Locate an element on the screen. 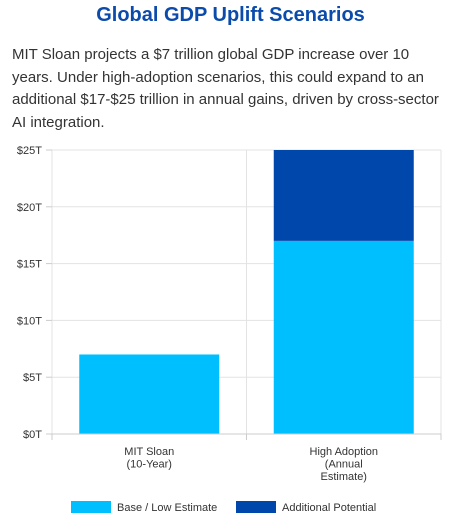 The image size is (461, 528). legend-label-additional: Additional Potential is located at coordinates (329, 508).